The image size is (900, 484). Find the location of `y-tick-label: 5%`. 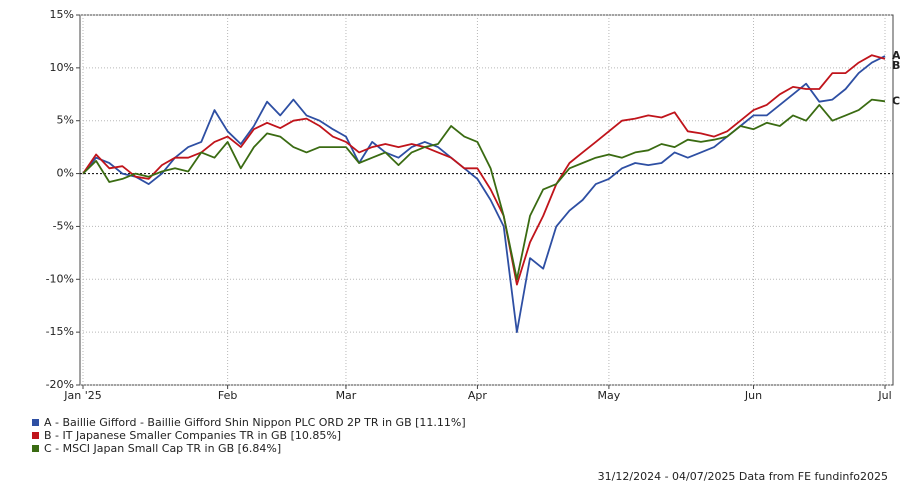

y-tick-label: 5% is located at coordinates (65, 120).